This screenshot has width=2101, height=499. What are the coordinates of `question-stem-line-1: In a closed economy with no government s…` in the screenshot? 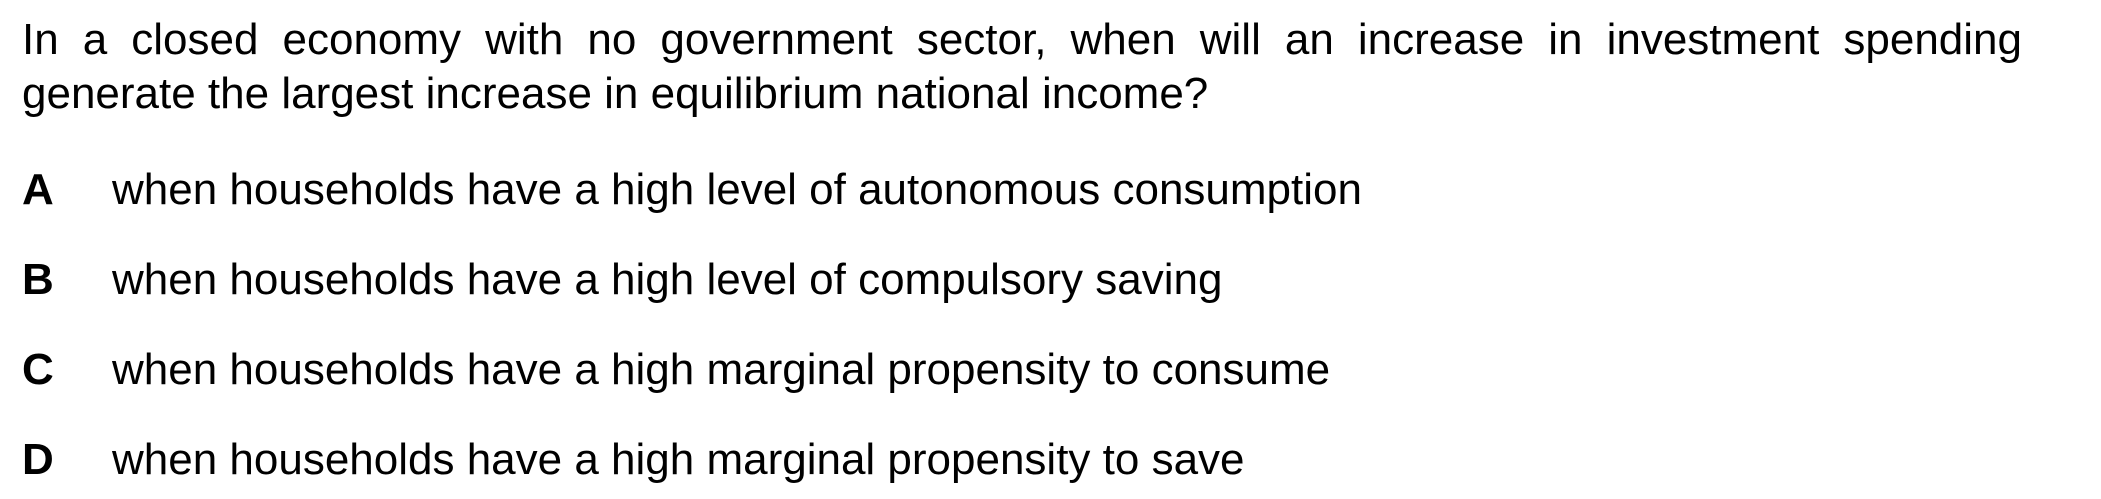 It's located at (1022, 39).